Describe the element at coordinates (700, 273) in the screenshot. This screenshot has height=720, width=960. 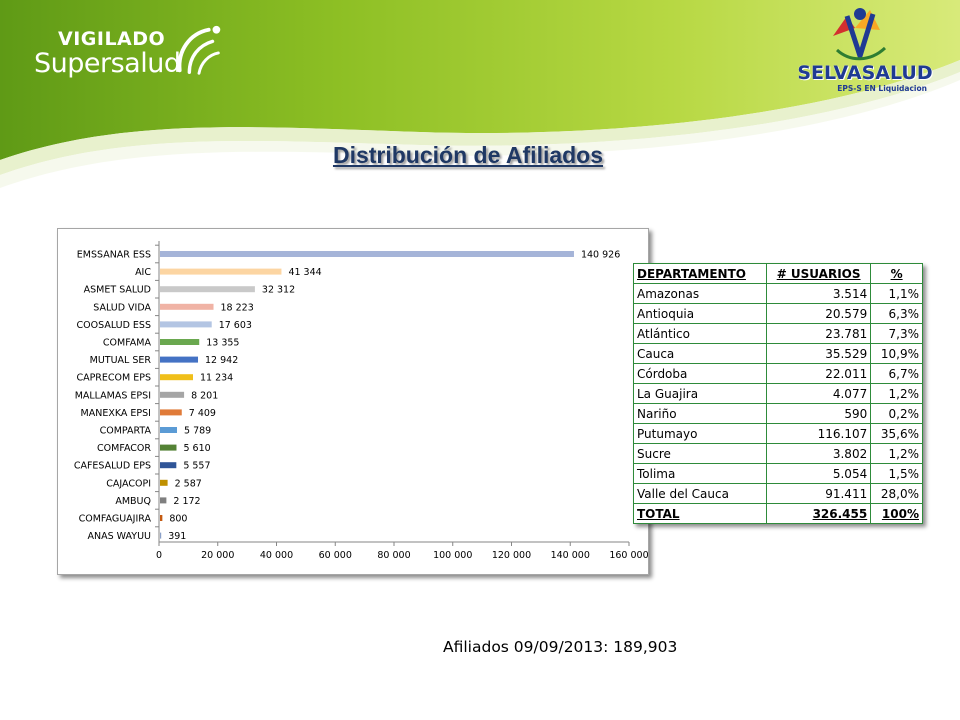
I see `header-departamento: DEPARTAMENTO` at that location.